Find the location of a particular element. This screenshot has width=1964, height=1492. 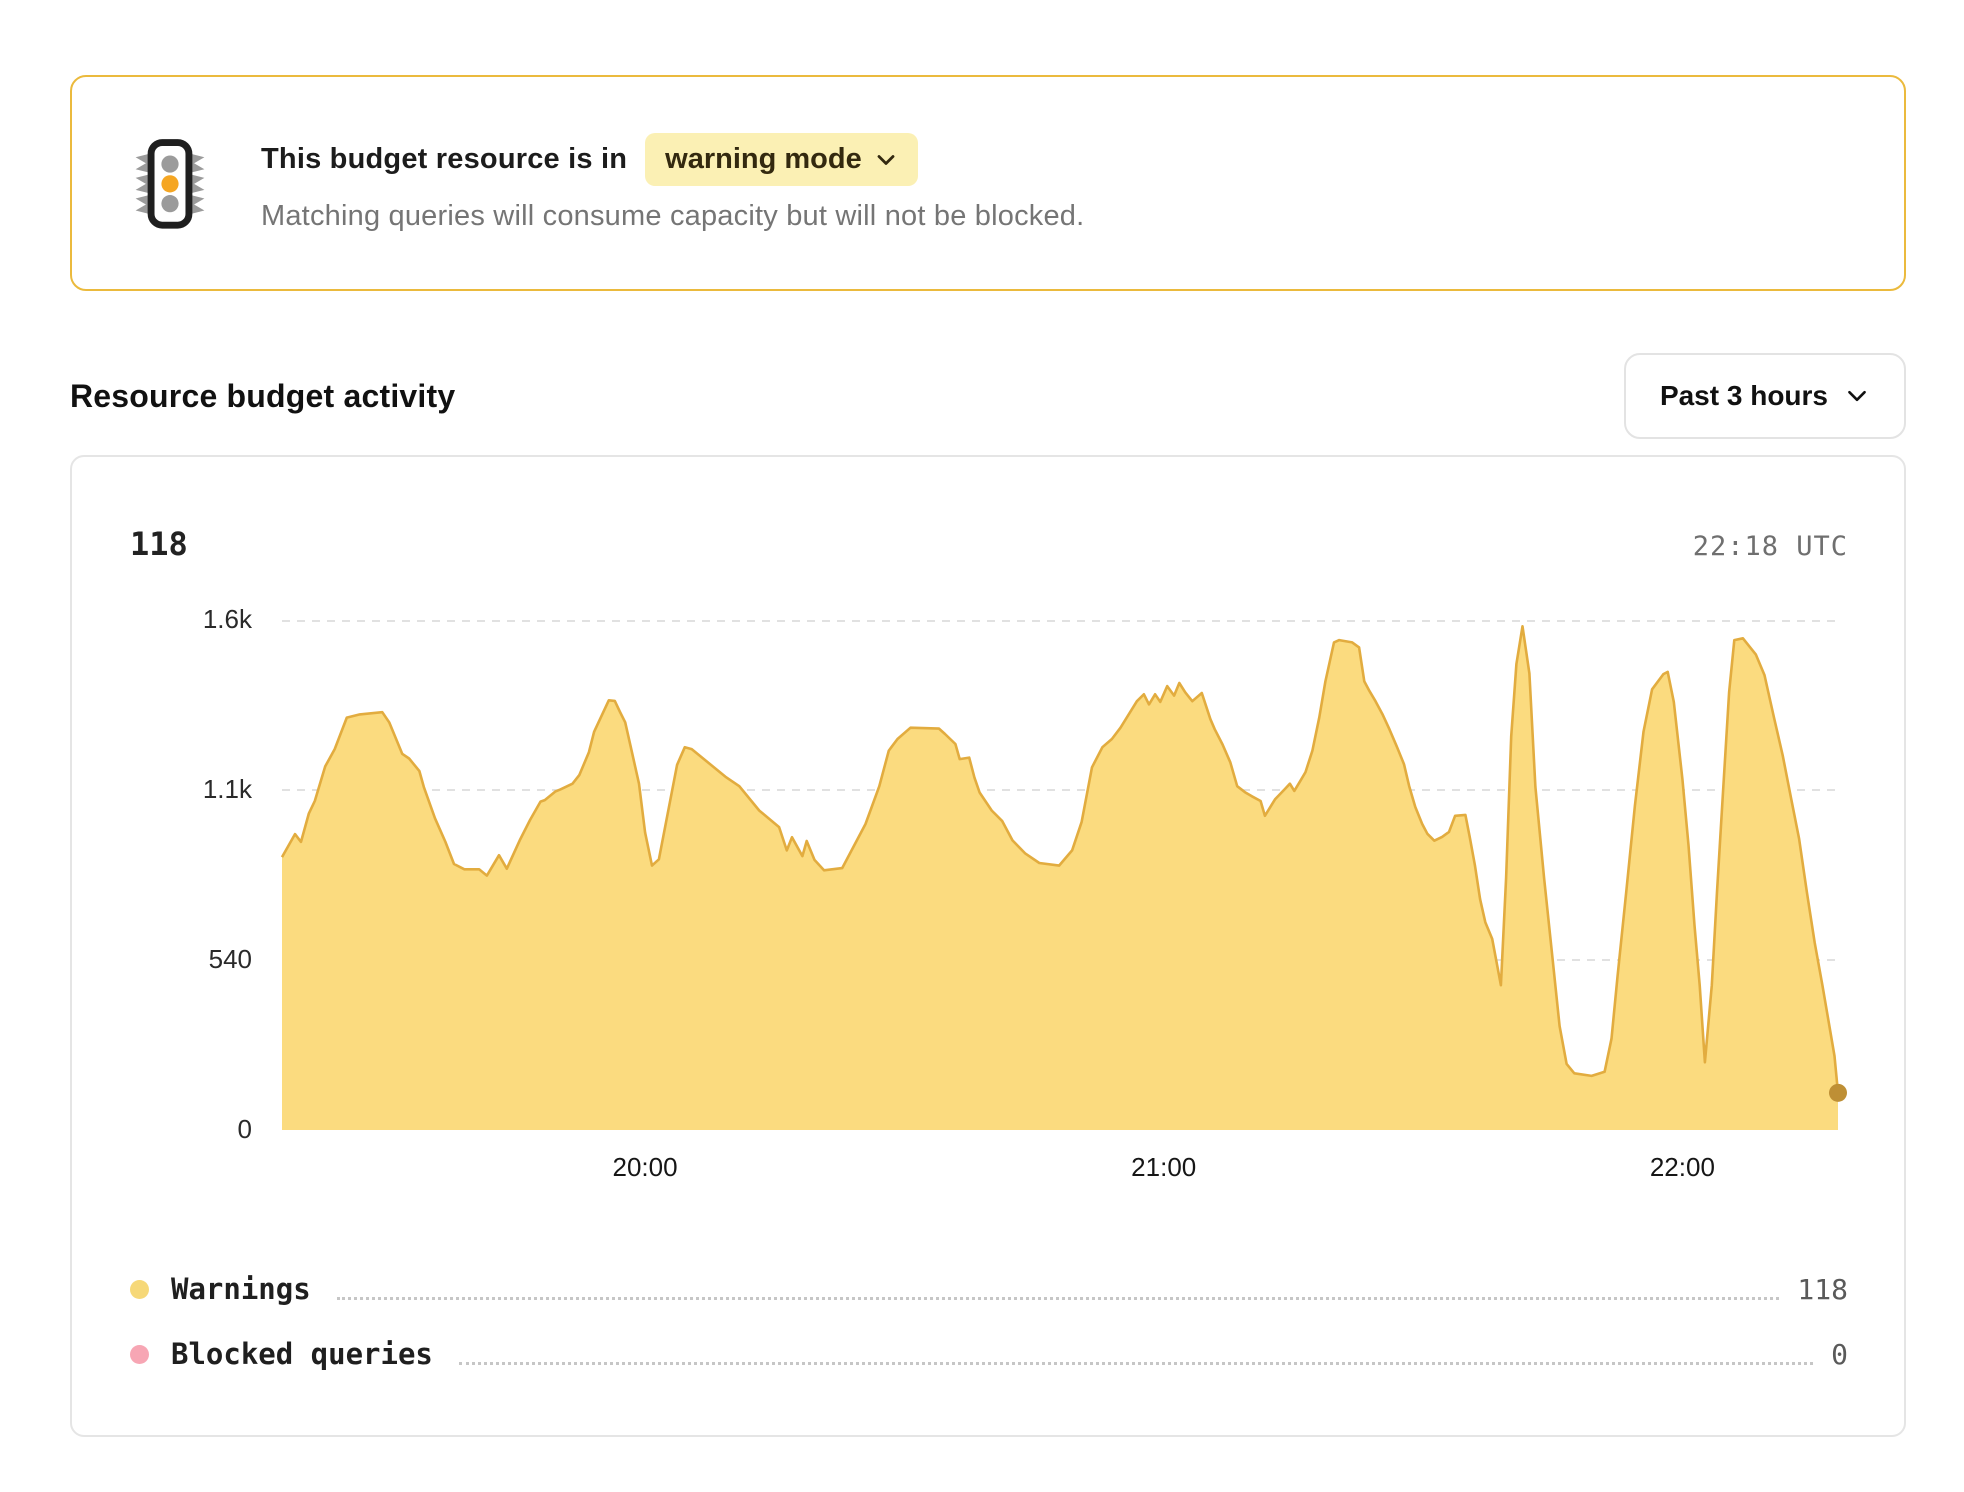

chart-timestamp: 22:18 UTC is located at coordinates (1770, 546).